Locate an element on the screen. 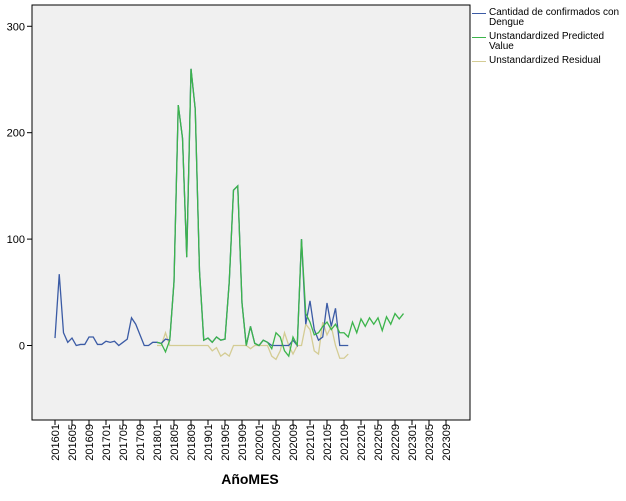  legend-item: Cantidad de confirmados con Dengue is located at coordinates (547, 18).